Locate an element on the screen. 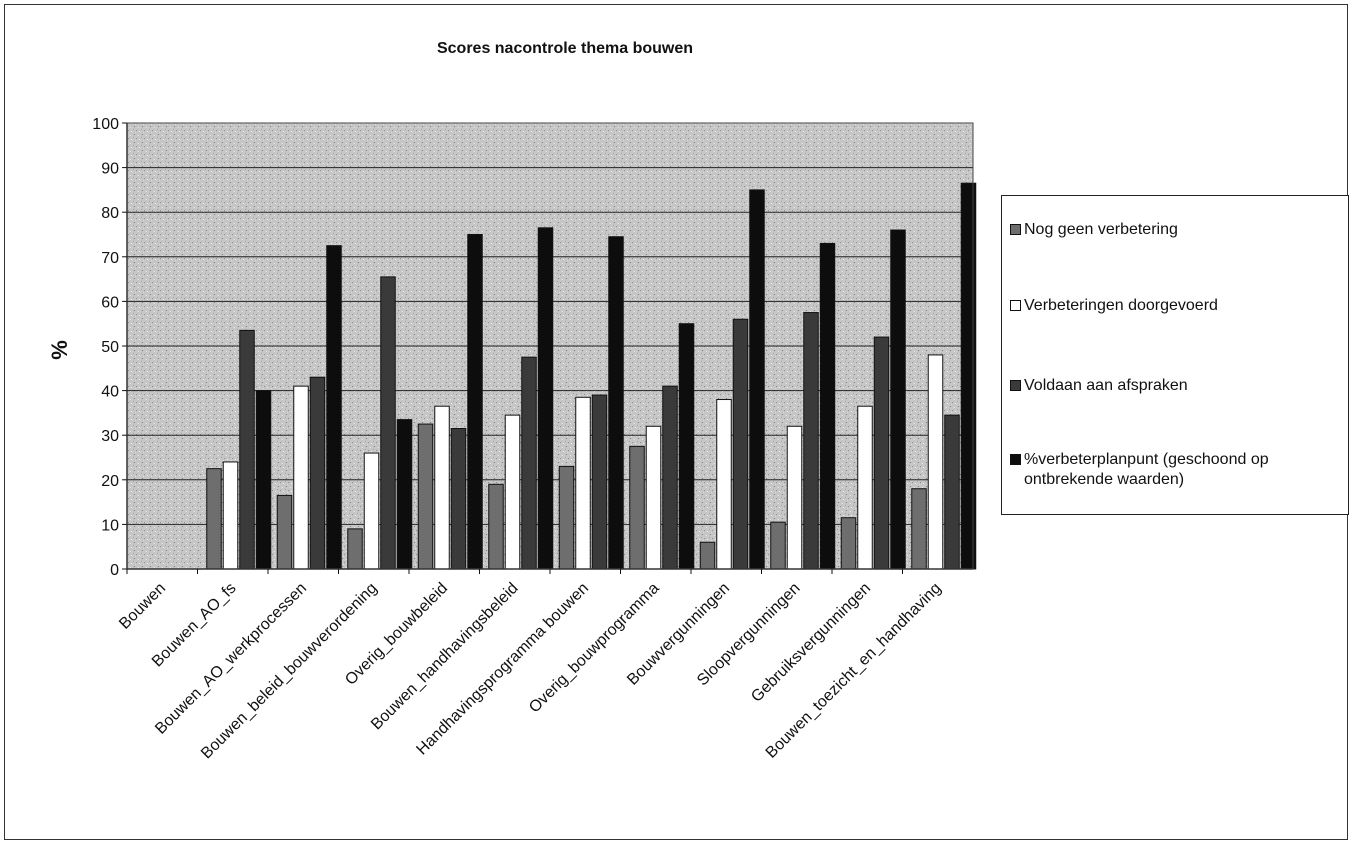  bar-4-bouwen-handhavingsbeleid is located at coordinates (545, 398).